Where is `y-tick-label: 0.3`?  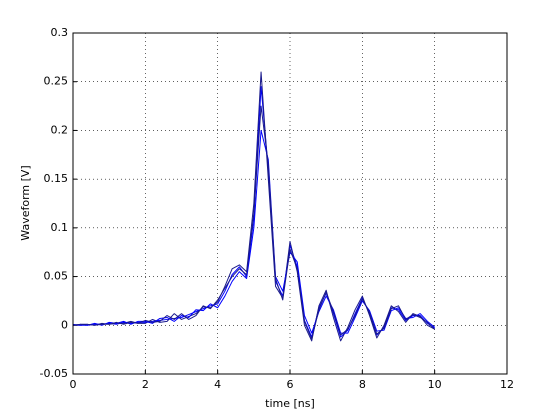
y-tick-label: 0.3 is located at coordinates (60, 32).